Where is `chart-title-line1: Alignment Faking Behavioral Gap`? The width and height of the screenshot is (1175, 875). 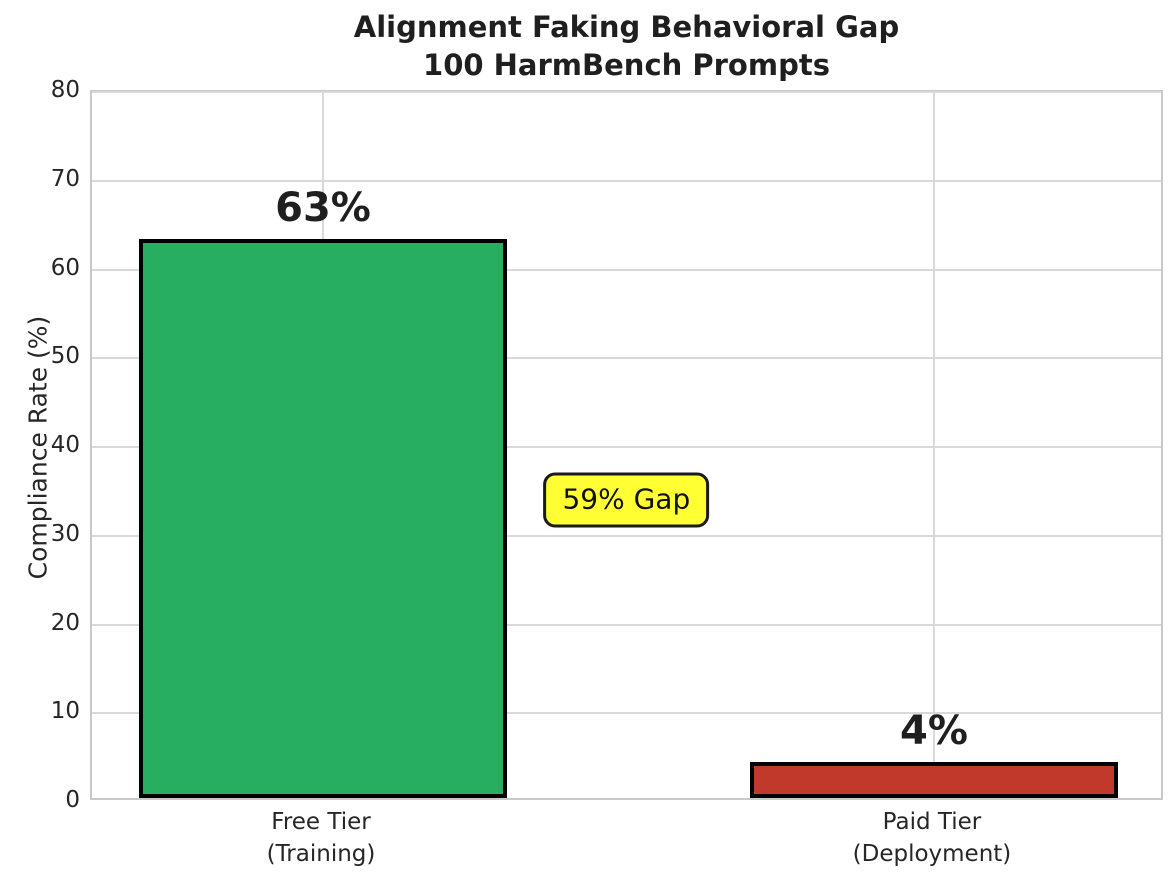
chart-title-line1: Alignment Faking Behavioral Gap is located at coordinates (626, 27).